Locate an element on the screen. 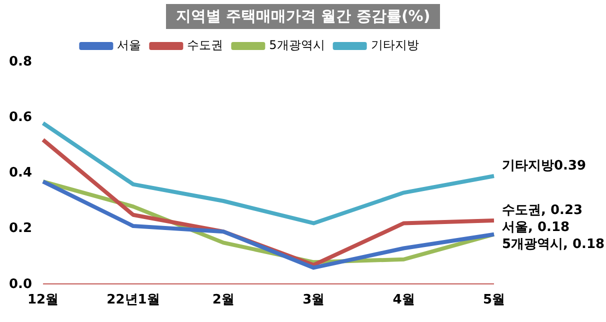 The image size is (606, 322). y-tick-label: 0.8 is located at coordinates (20, 62).